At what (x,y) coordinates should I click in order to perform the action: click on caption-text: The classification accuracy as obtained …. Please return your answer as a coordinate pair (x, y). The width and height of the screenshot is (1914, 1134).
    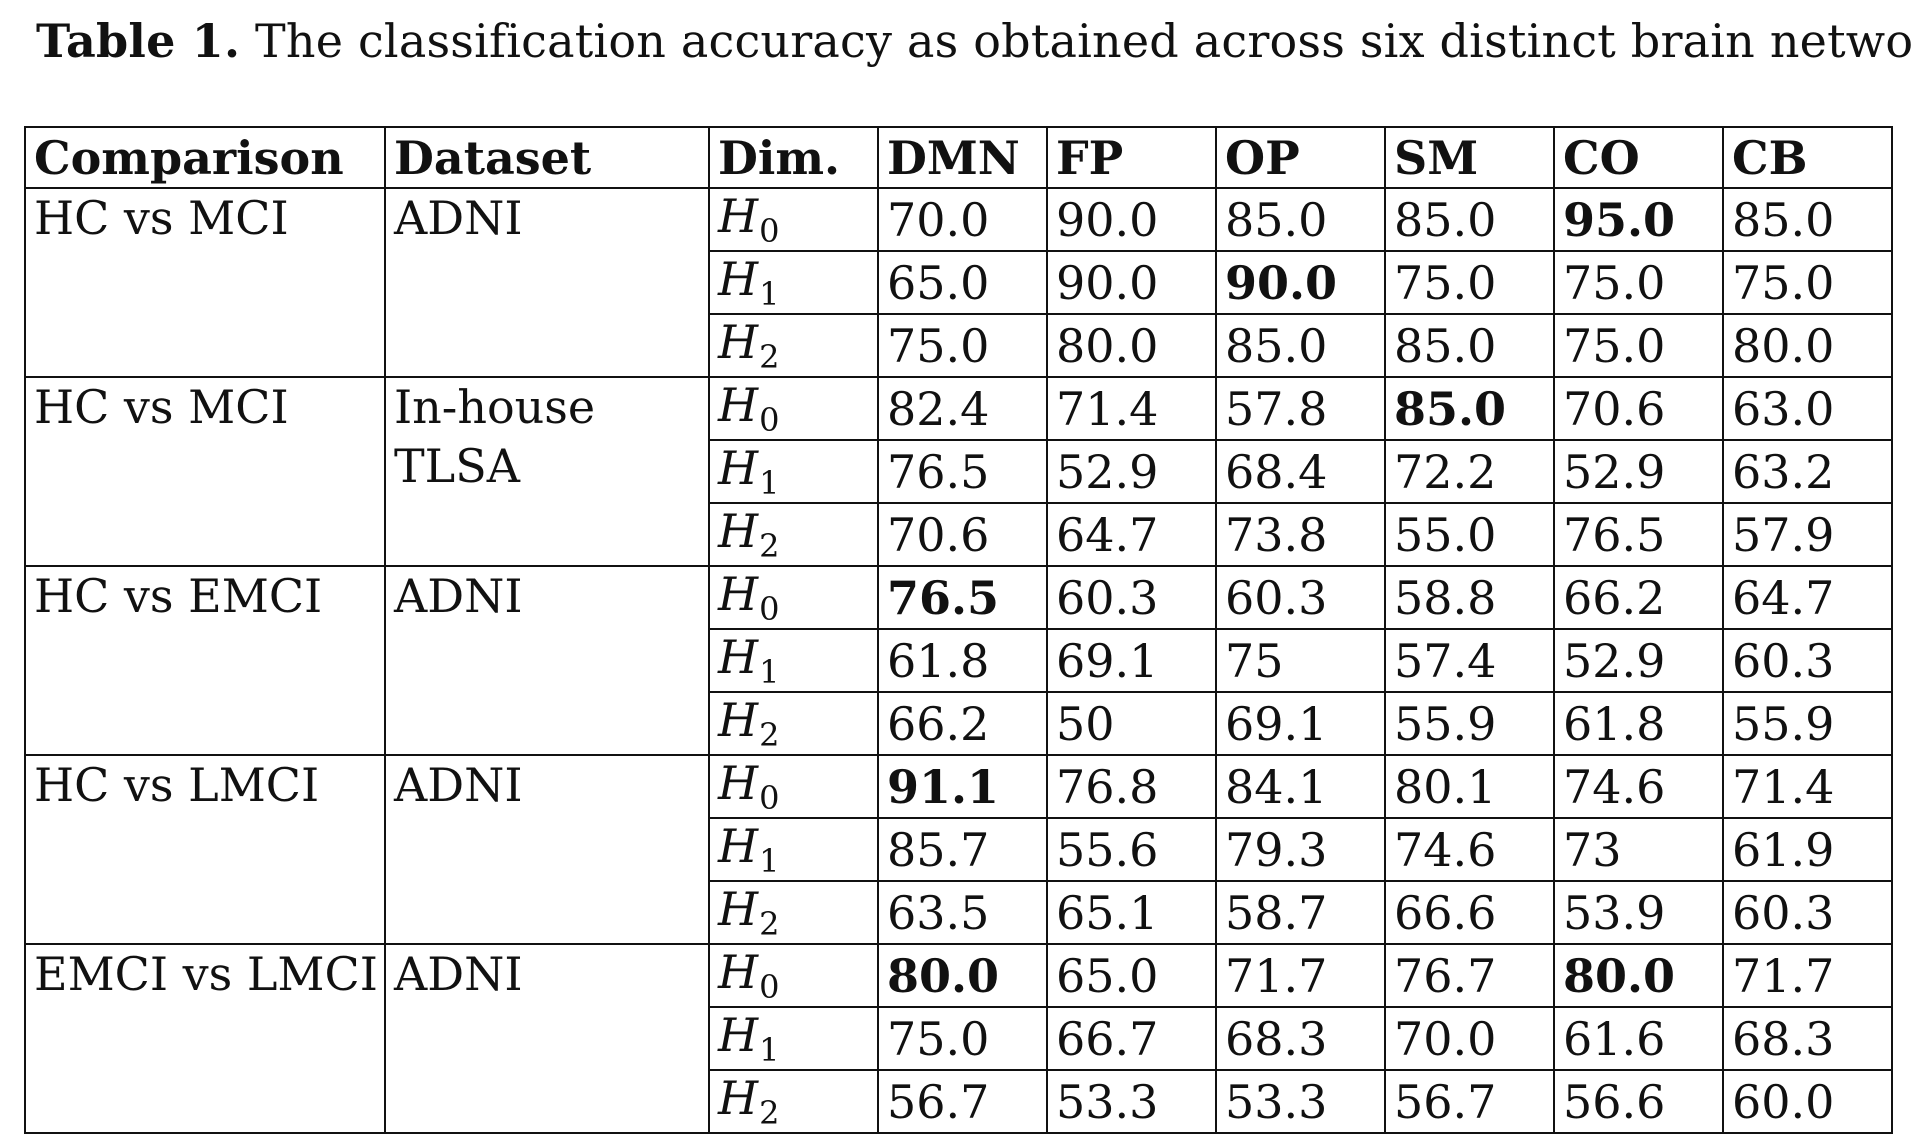
    Looking at the image, I should click on (1084, 41).